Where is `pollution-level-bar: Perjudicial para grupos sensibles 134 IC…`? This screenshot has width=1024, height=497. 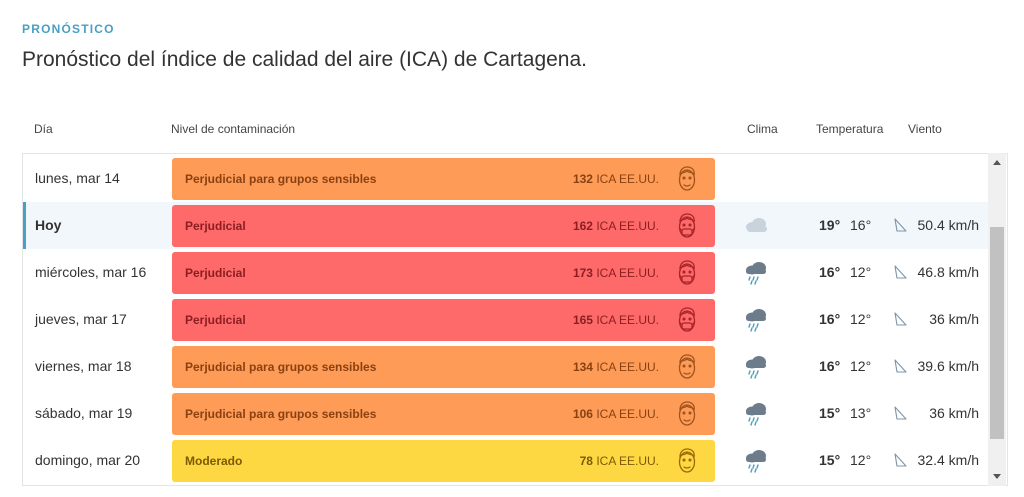 pollution-level-bar: Perjudicial para grupos sensibles 134 IC… is located at coordinates (443, 367).